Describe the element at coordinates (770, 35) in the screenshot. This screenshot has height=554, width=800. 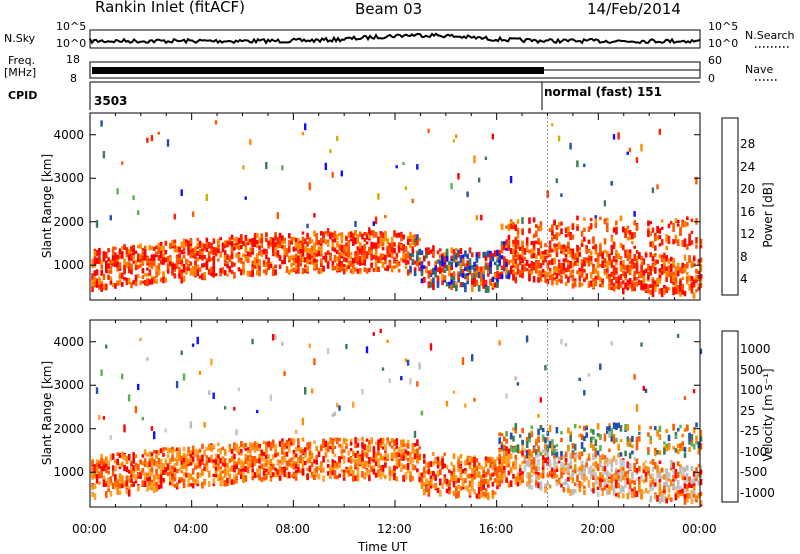
I see `nsearch-label: N.Search` at that location.